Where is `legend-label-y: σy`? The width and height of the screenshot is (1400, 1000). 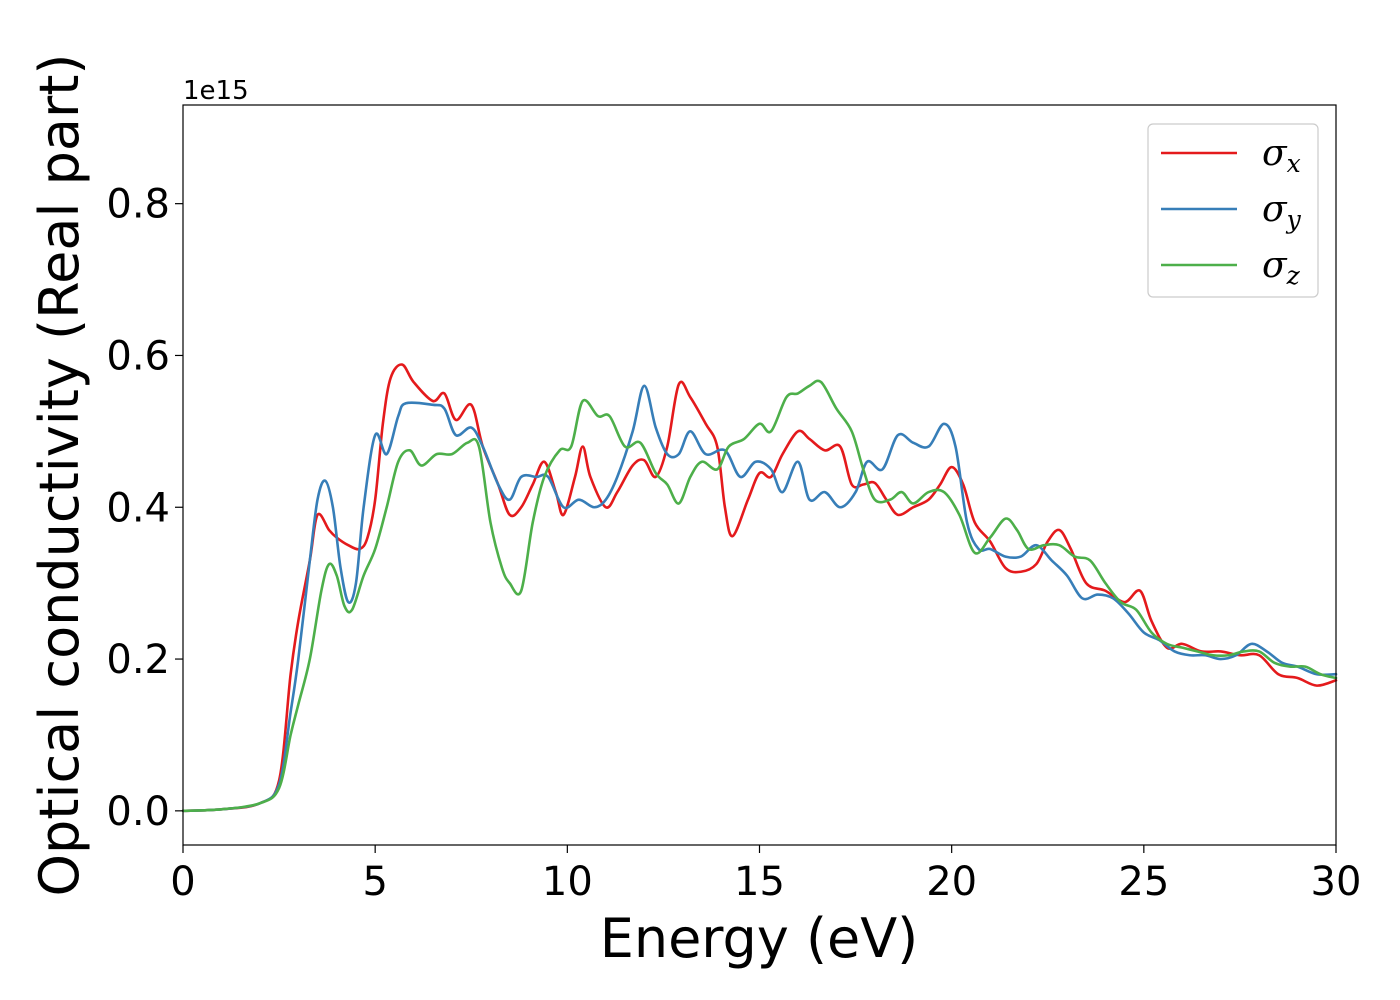 legend-label-y: σy is located at coordinates (1282, 211).